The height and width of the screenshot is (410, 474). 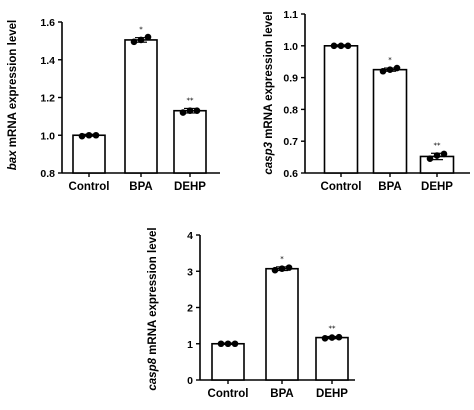 I want to click on y-tick-label: 3, so click(x=190, y=272).